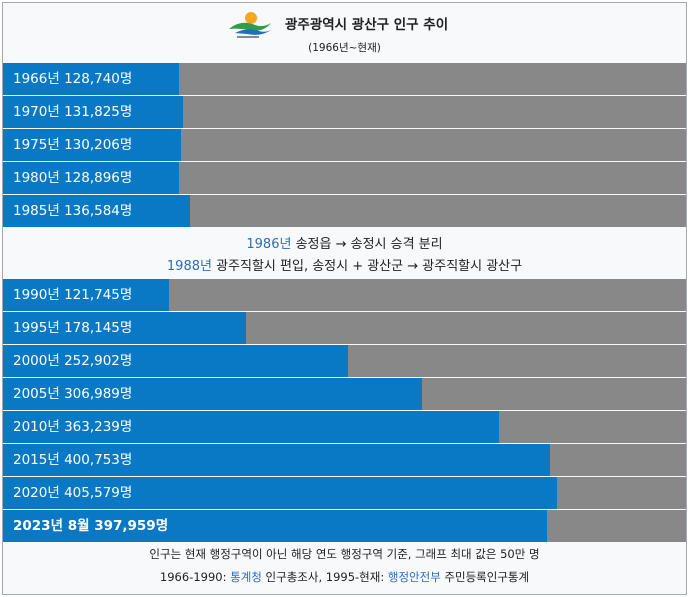  What do you see at coordinates (73, 145) in the screenshot?
I see `bar-label: 1975년 130,206명` at bounding box center [73, 145].